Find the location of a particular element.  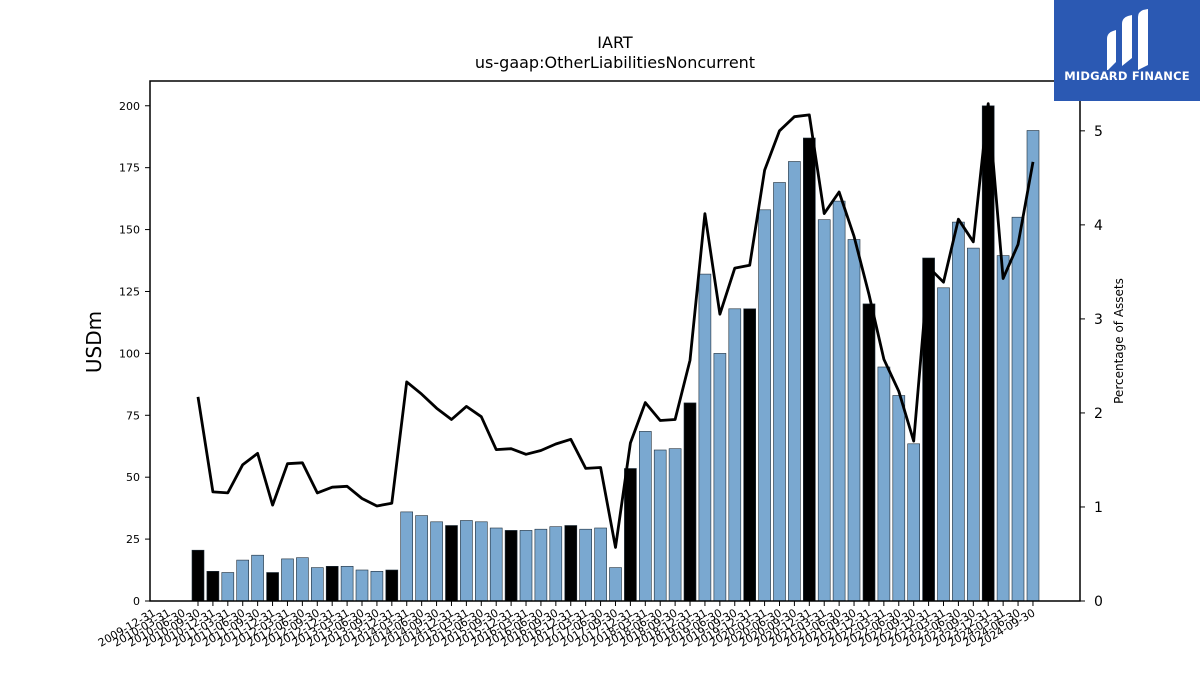

brand-name: MIDGARD FINANCE is located at coordinates (1127, 76).